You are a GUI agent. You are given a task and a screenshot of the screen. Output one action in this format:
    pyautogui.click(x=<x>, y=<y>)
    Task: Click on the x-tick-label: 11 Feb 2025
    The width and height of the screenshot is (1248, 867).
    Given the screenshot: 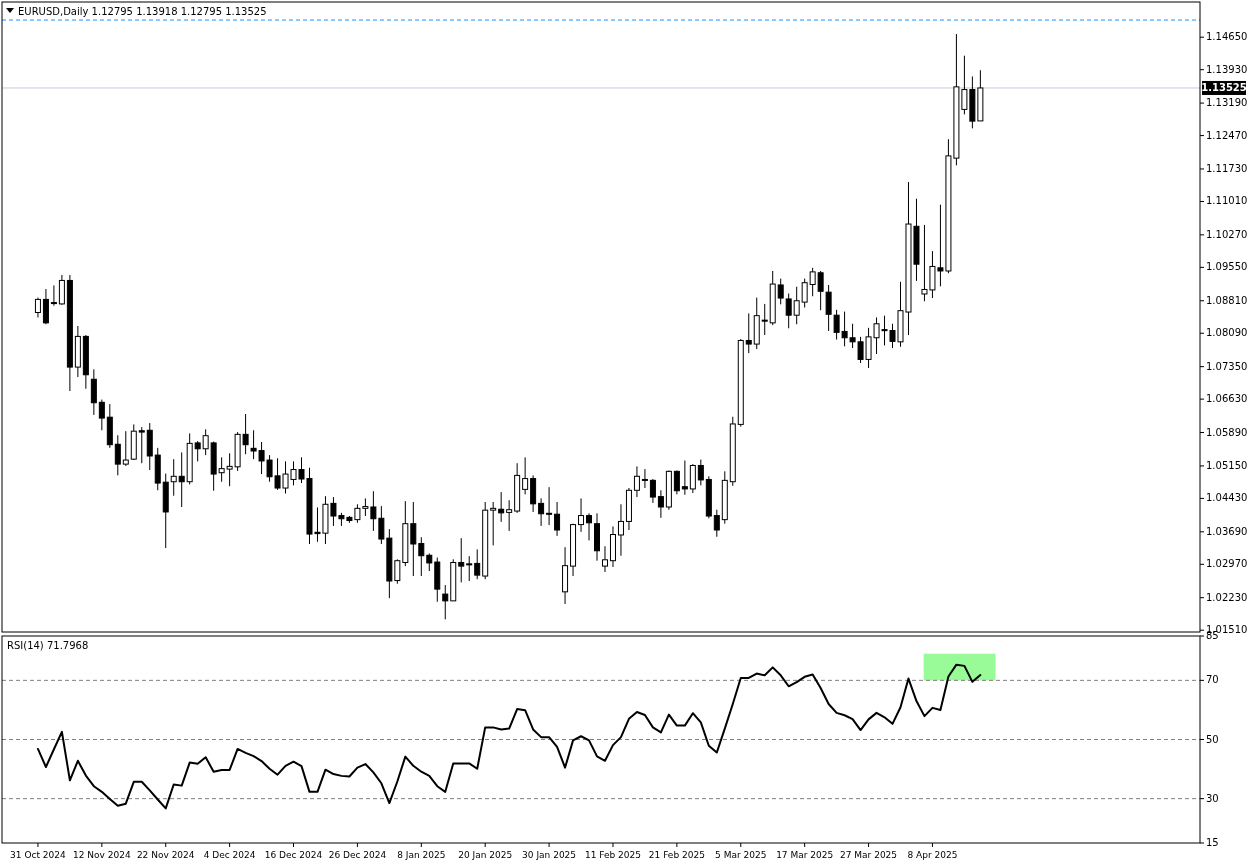 What is the action you would take?
    pyautogui.click(x=612, y=855)
    